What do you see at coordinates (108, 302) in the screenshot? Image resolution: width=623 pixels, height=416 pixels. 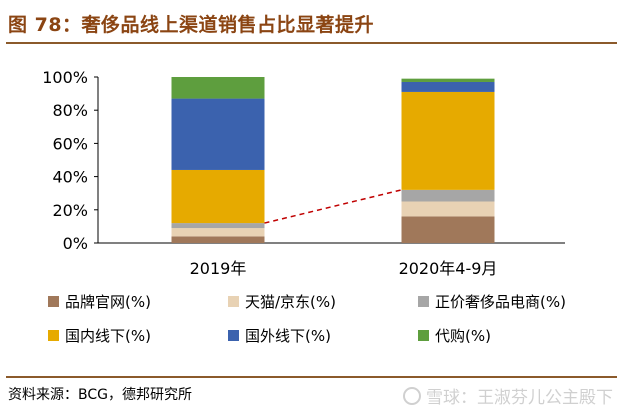 I see `legend-label: 品牌官网(%)` at bounding box center [108, 302].